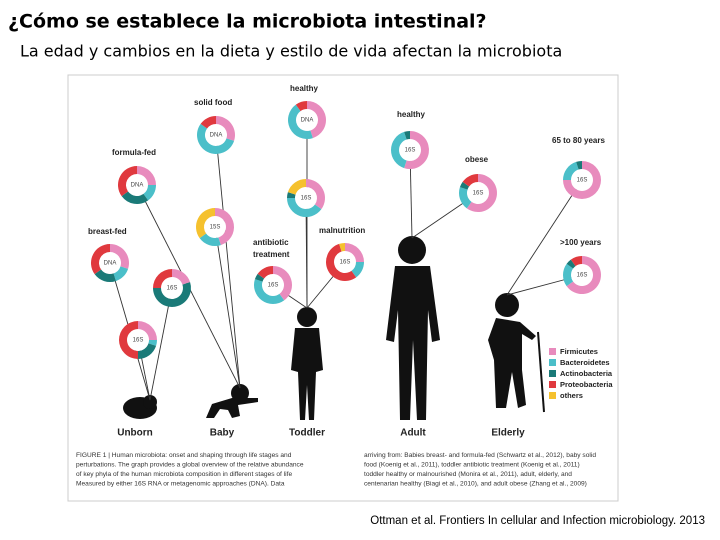  Describe the element at coordinates (107, 231) in the screenshot. I see `figure-label: breast-fed` at that location.